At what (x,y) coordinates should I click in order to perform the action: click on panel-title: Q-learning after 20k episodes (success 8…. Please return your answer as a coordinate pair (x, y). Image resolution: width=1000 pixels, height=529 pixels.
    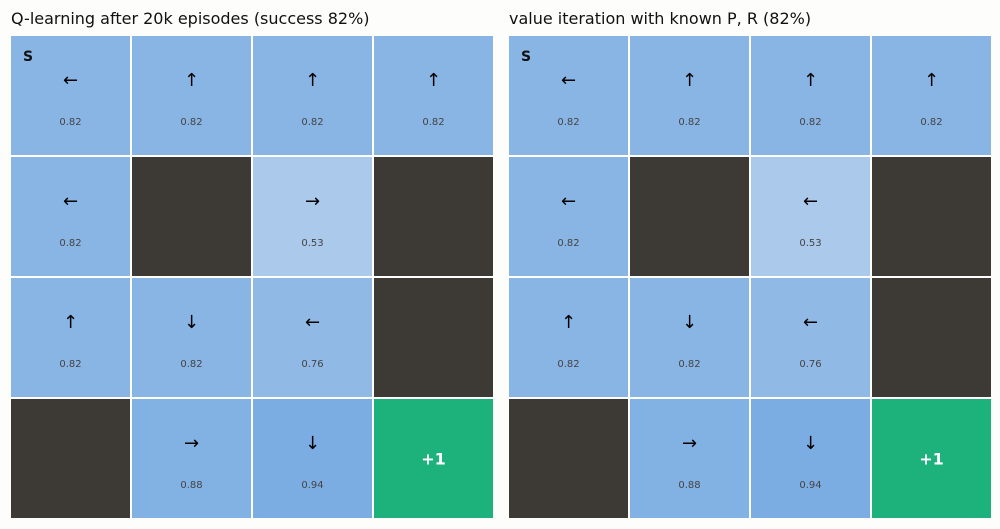
    Looking at the image, I should click on (190, 18).